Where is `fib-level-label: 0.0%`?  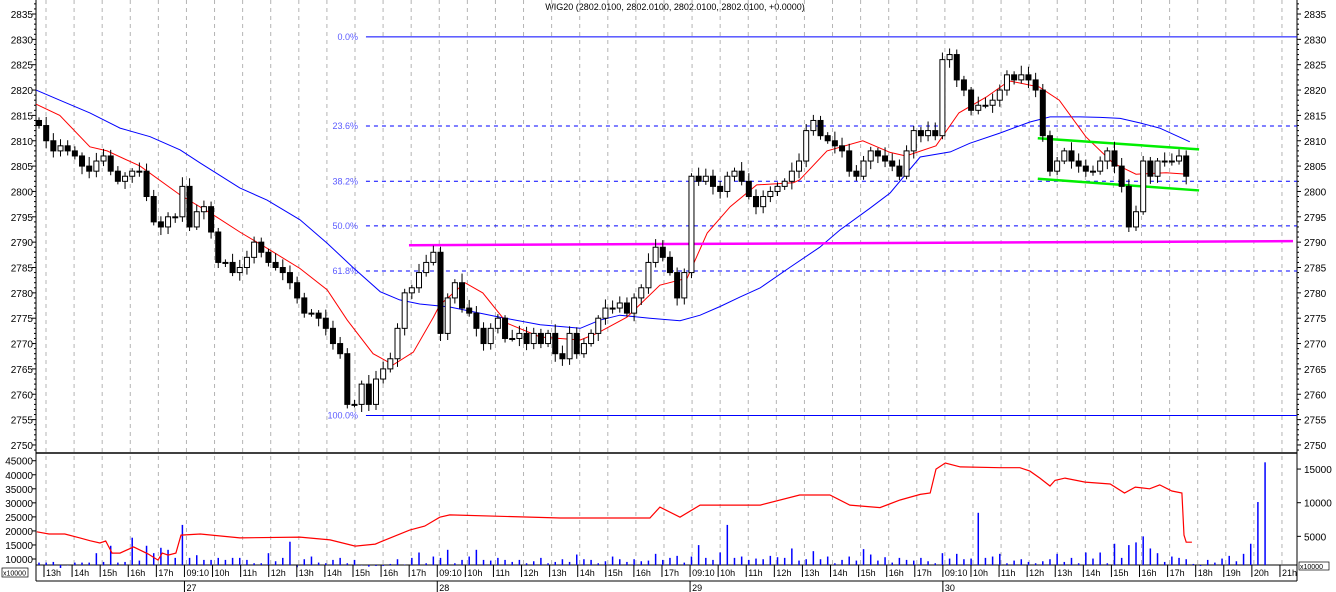 fib-level-label: 0.0% is located at coordinates (347, 37).